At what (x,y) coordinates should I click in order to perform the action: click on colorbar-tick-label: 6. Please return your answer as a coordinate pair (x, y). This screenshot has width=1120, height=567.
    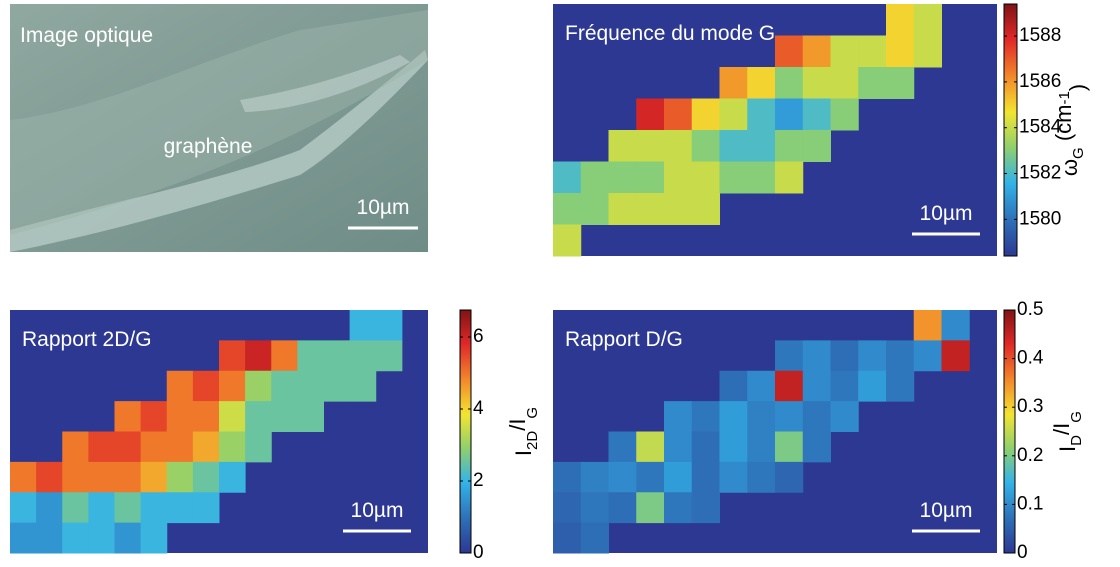
    Looking at the image, I should click on (478, 336).